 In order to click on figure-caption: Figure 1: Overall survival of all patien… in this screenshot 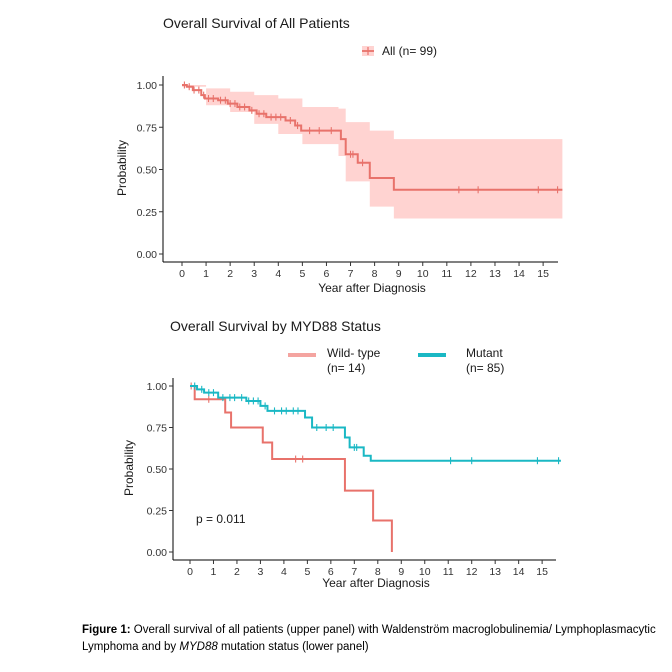, I will do `click(372, 639)`.